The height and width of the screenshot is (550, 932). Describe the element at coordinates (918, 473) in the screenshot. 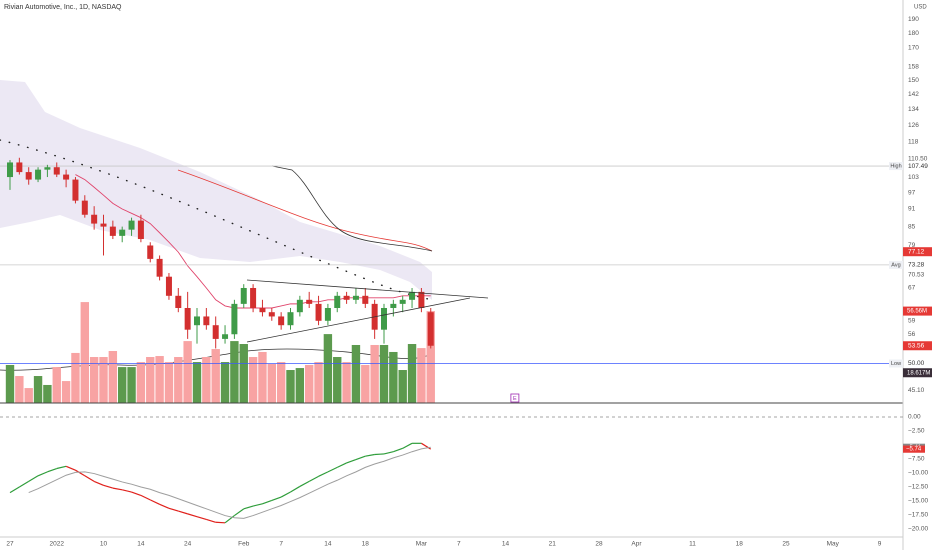

I see `y-tick-label: −10.00` at that location.